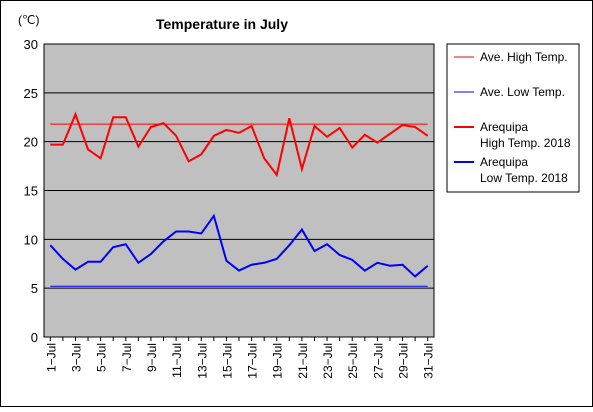 The image size is (593, 412). What do you see at coordinates (51, 357) in the screenshot?
I see `x-tick-label: 1−Jul` at bounding box center [51, 357].